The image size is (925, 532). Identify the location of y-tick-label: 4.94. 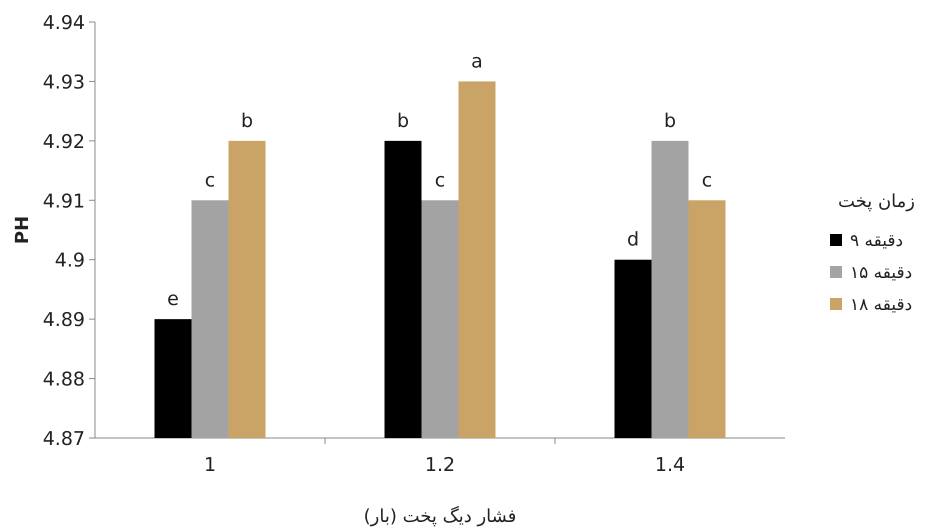
(63, 23).